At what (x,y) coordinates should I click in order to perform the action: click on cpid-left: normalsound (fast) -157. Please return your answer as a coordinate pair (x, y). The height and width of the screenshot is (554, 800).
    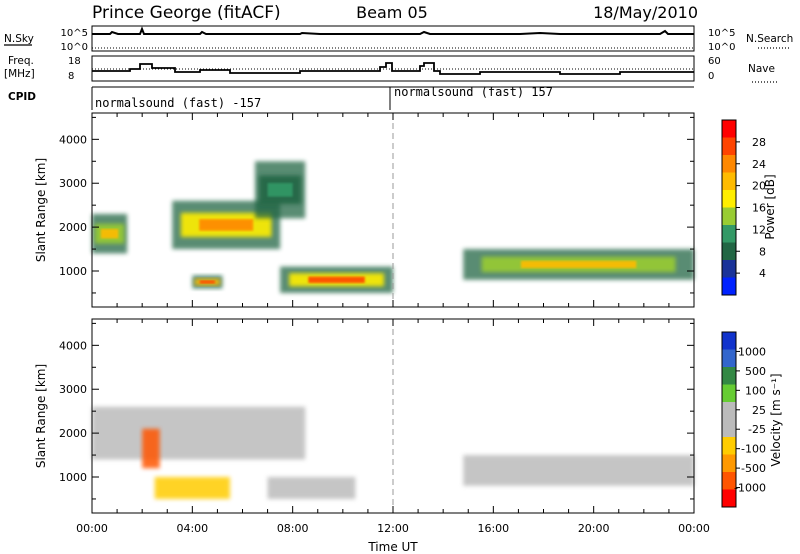
    Looking at the image, I should click on (178, 103).